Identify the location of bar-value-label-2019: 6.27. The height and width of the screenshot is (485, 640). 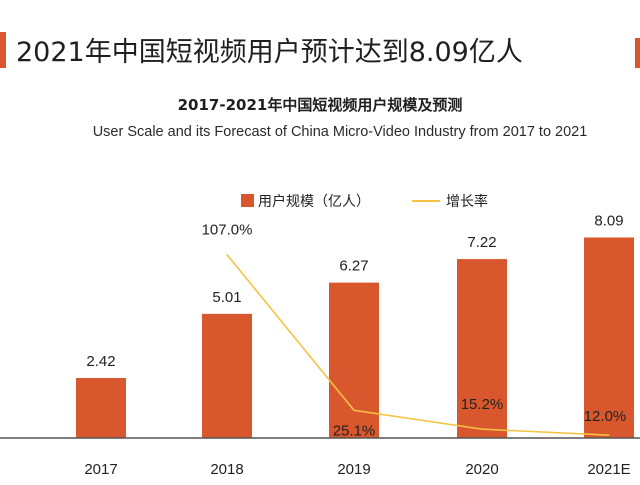
(353, 266).